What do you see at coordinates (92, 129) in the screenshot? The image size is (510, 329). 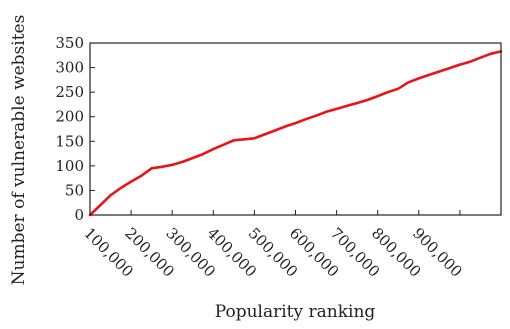 I see `y-axis-ticks` at bounding box center [92, 129].